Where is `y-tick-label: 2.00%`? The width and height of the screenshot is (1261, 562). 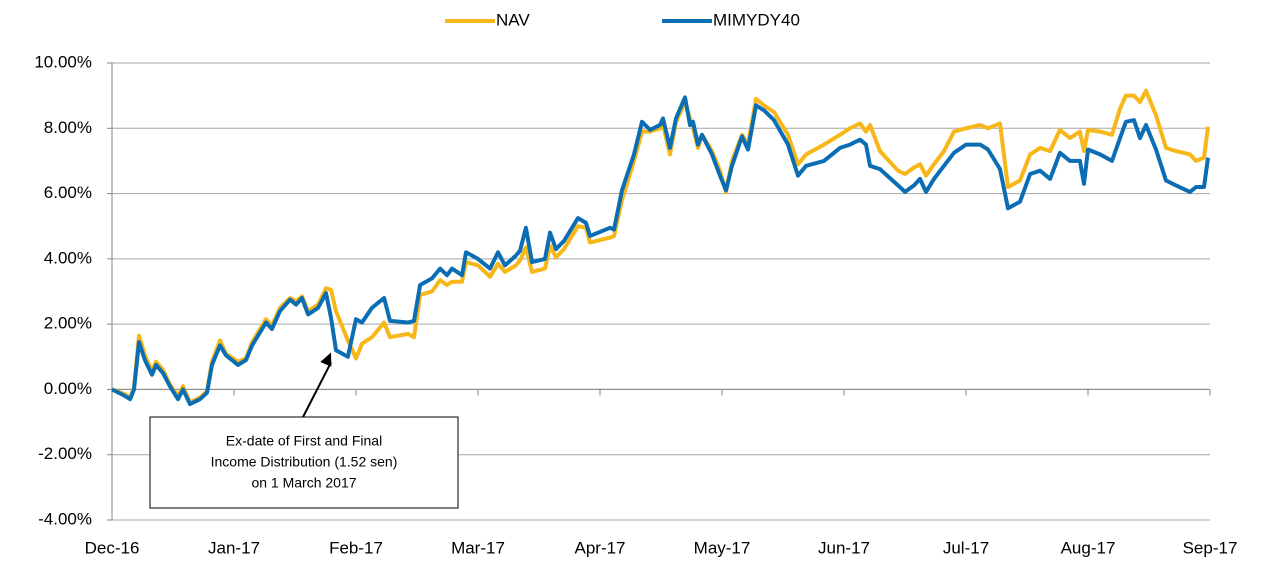
y-tick-label: 2.00% is located at coordinates (68, 323).